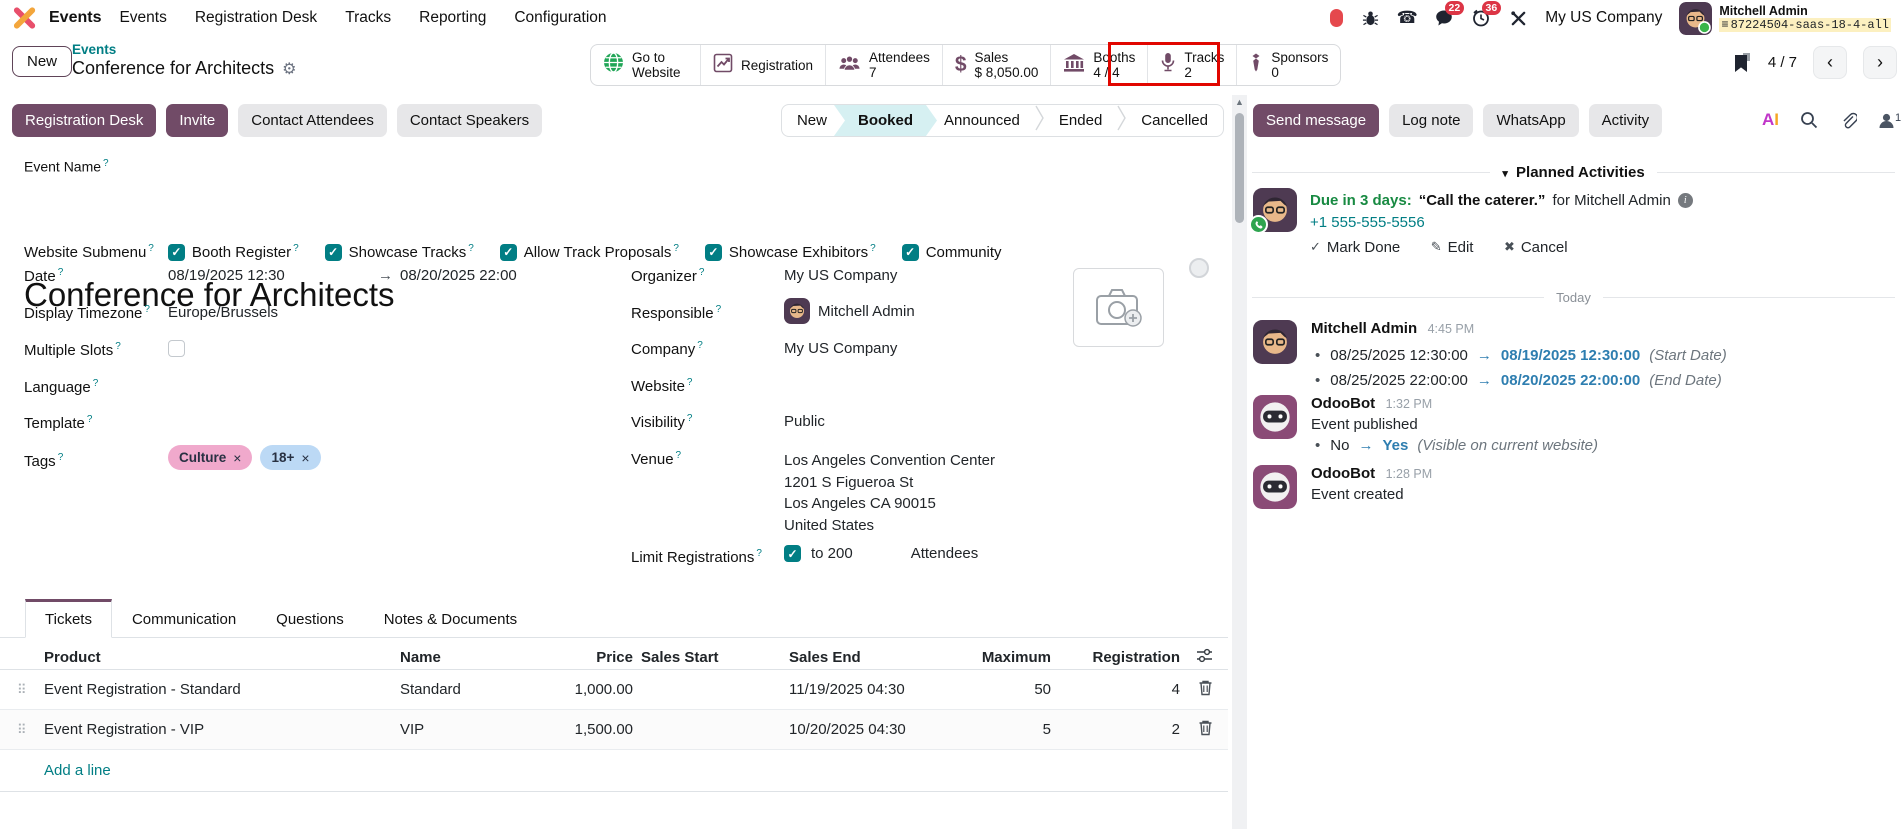 Image resolution: width=1903 pixels, height=829 pixels. What do you see at coordinates (1830, 62) in the screenshot?
I see `pager-previous-button: ‹` at bounding box center [1830, 62].